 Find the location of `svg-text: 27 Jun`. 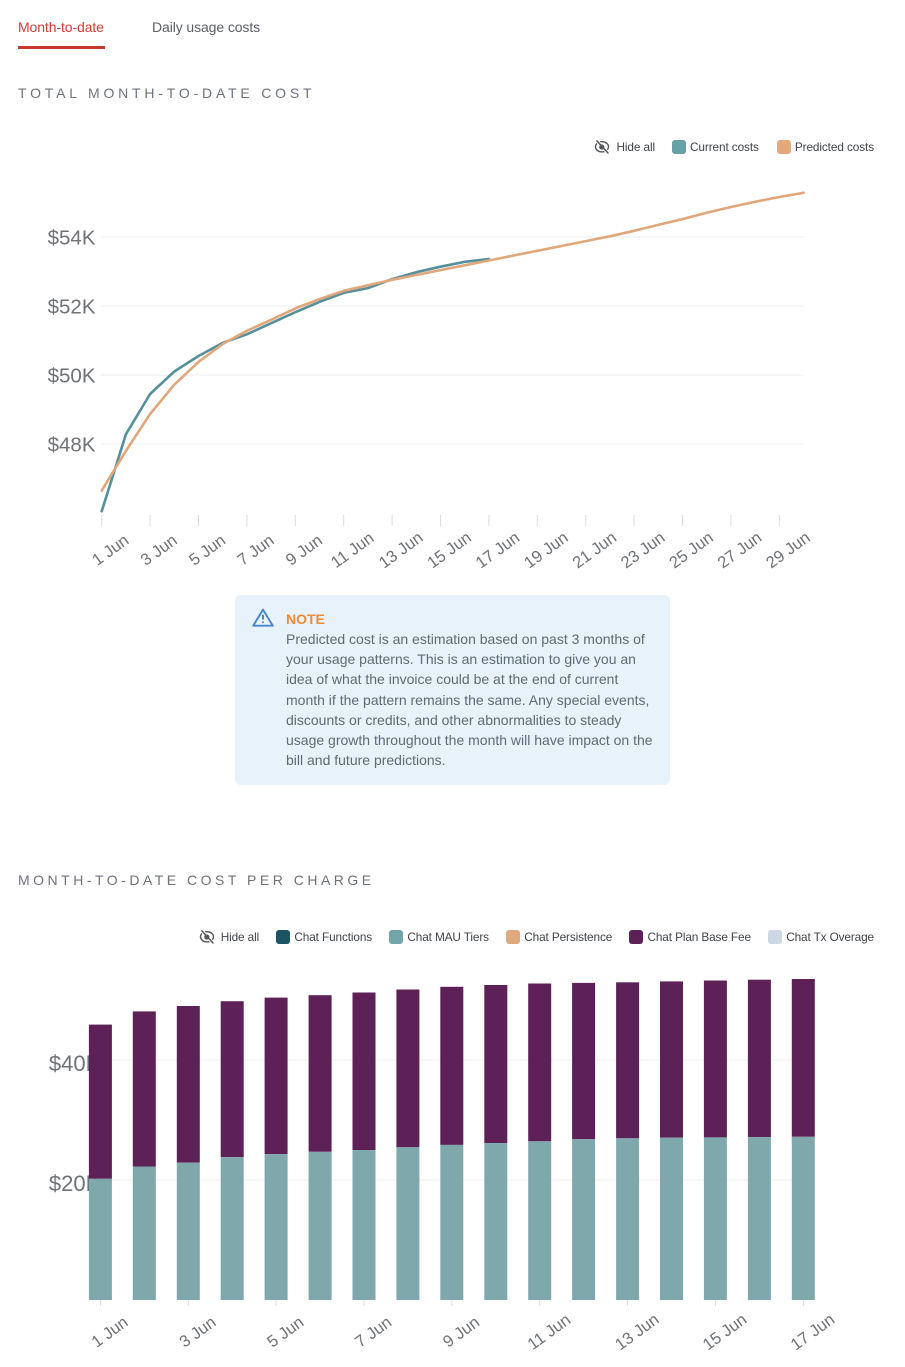

svg-text: 27 Jun is located at coordinates (740, 551).